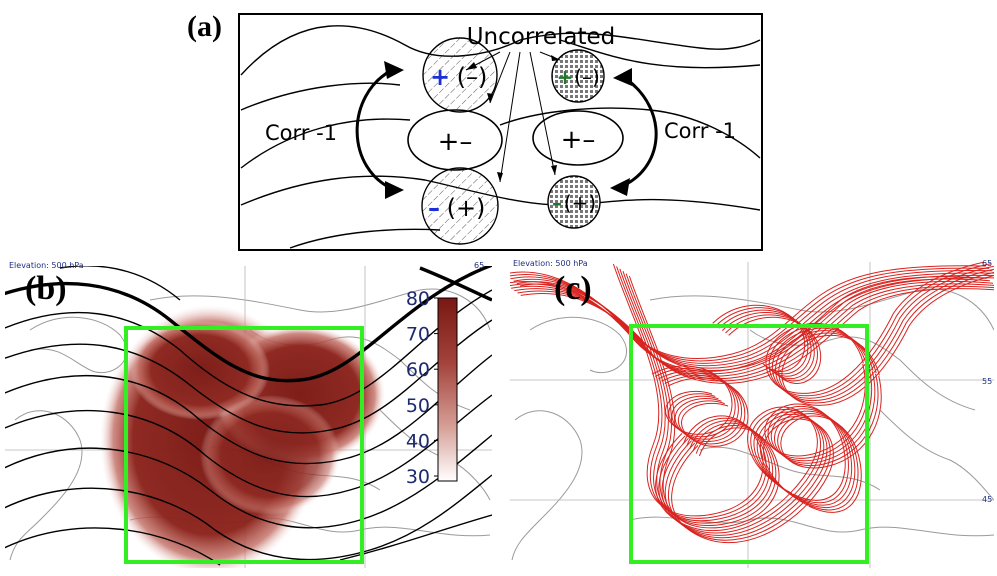 This screenshot has height=576, width=997. I want to click on region-box-b, so click(244, 445).